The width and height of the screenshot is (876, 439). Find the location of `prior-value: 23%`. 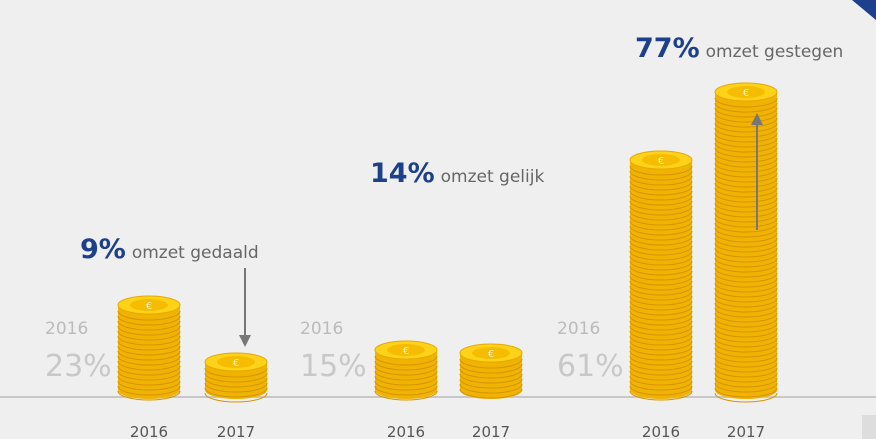

prior-value: 23% is located at coordinates (78, 366).